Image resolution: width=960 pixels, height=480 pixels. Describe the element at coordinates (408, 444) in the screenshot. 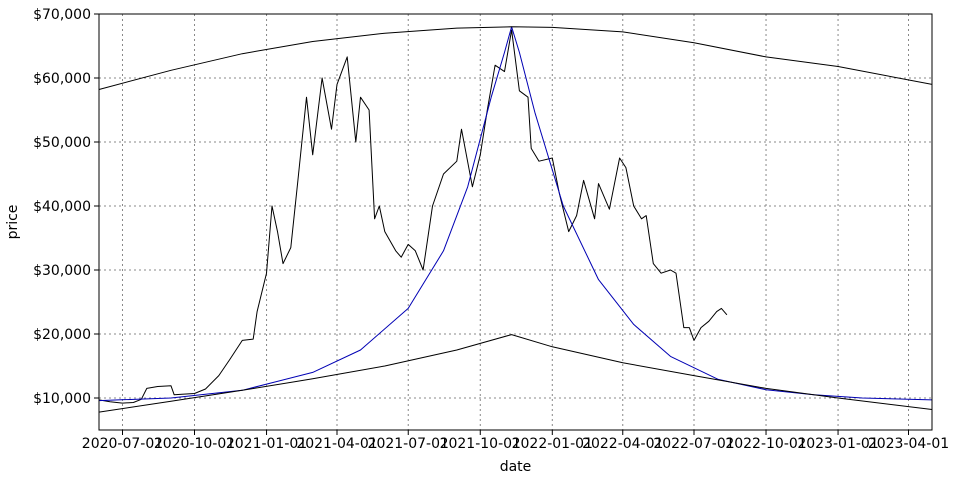

I see `x-tick-label: 2021-07-01` at that location.